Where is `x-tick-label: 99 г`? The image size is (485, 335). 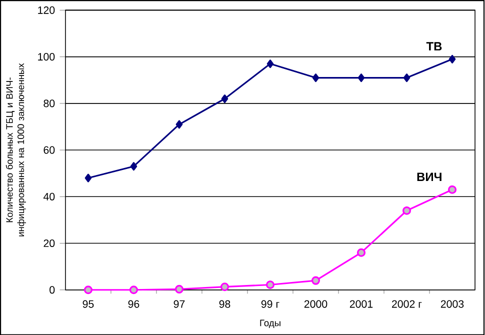
x-tick-label: 99 г is located at coordinates (270, 304).